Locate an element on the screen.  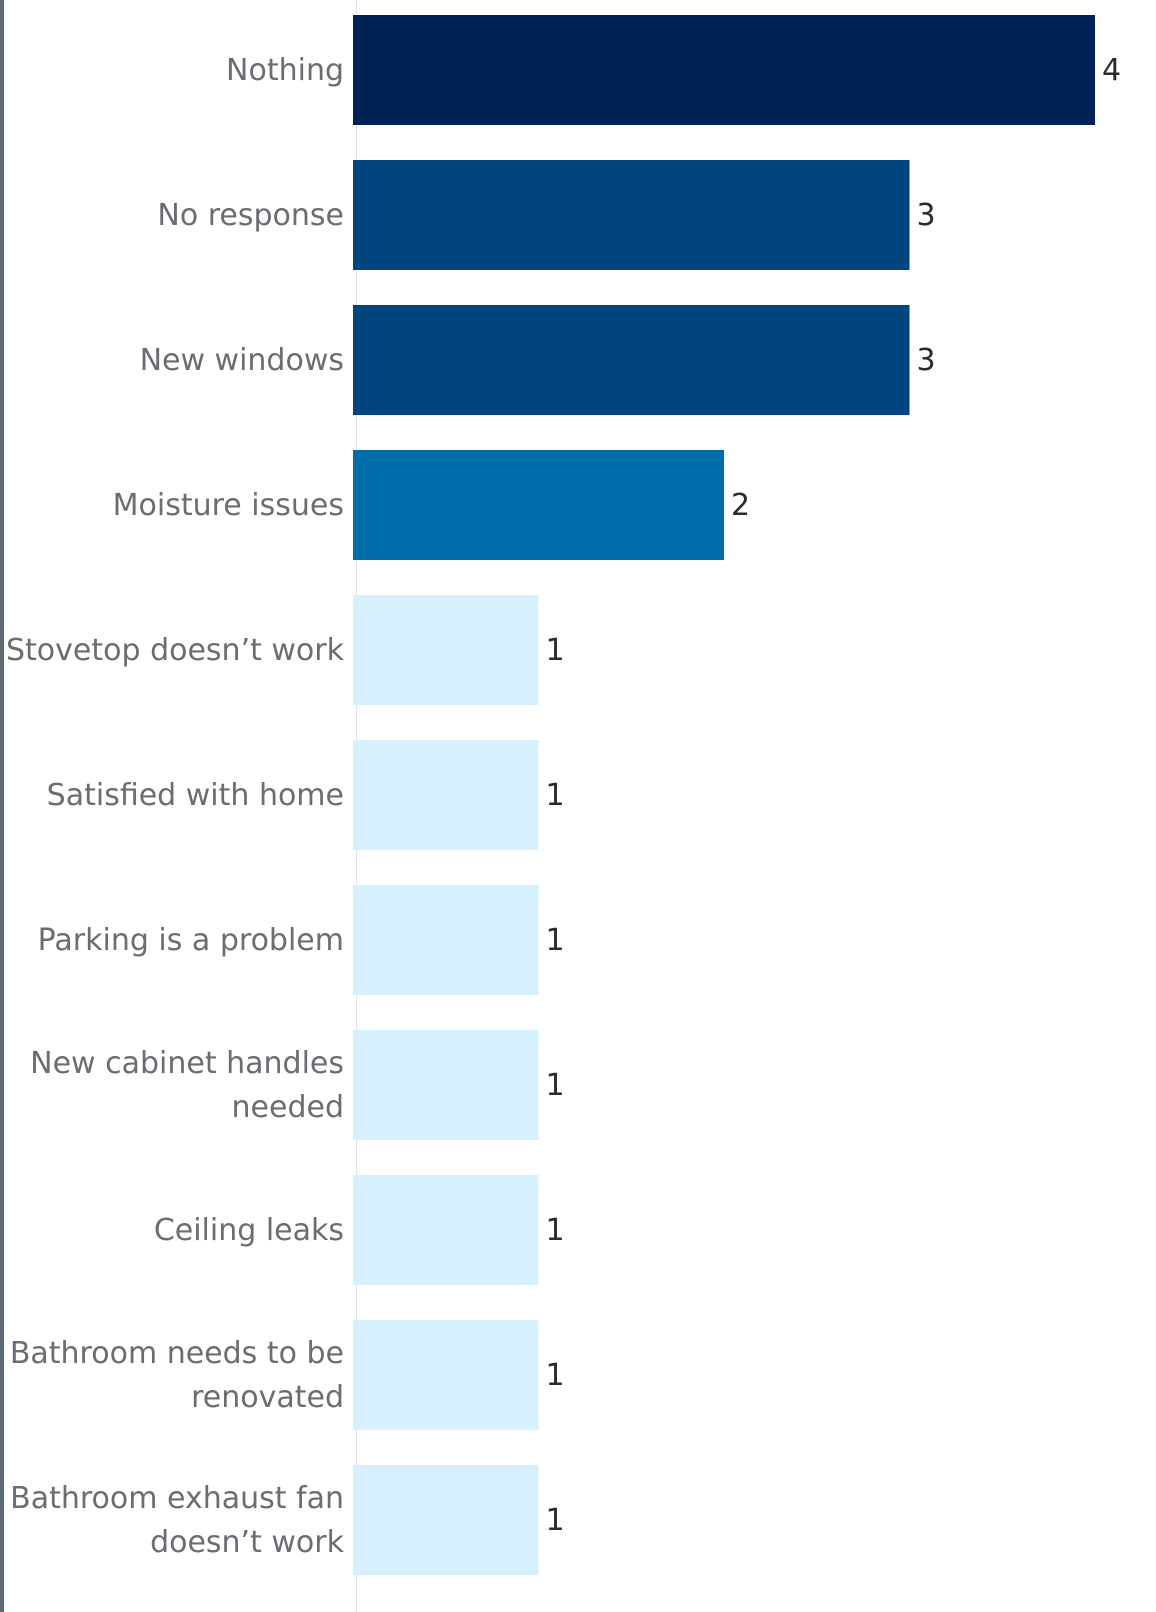
category-label: Parking is a problem is located at coordinates (191, 940).